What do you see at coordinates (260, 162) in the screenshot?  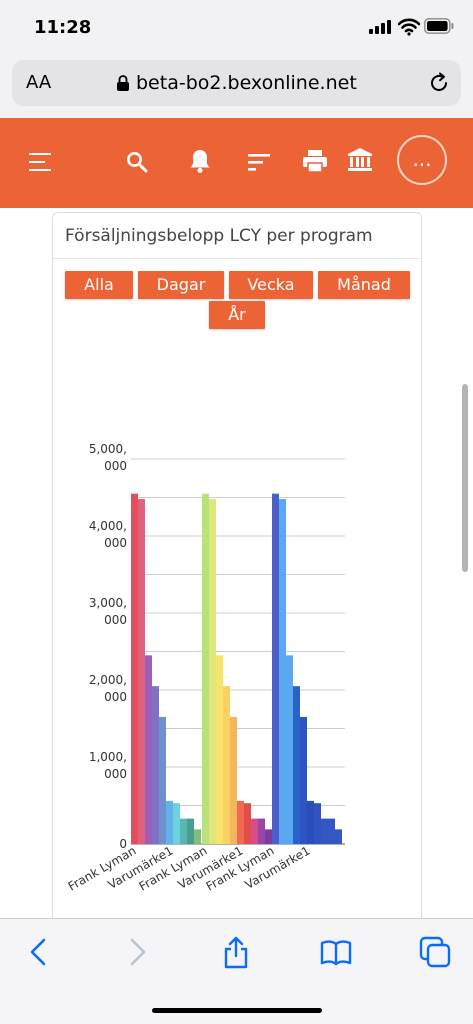 I see `sort-icon` at bounding box center [260, 162].